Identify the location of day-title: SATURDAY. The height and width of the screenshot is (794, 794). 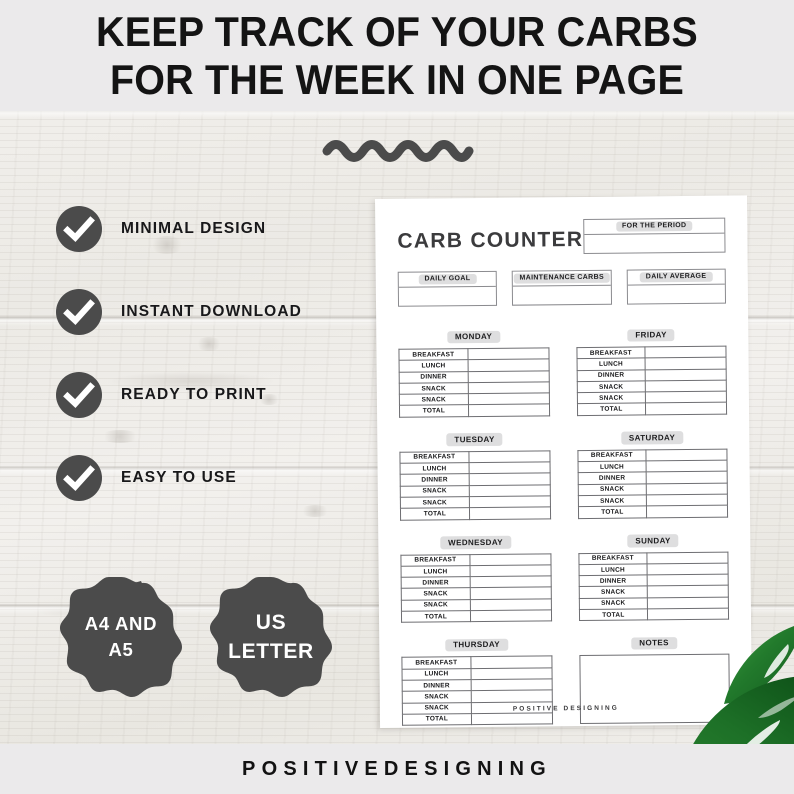
(652, 435).